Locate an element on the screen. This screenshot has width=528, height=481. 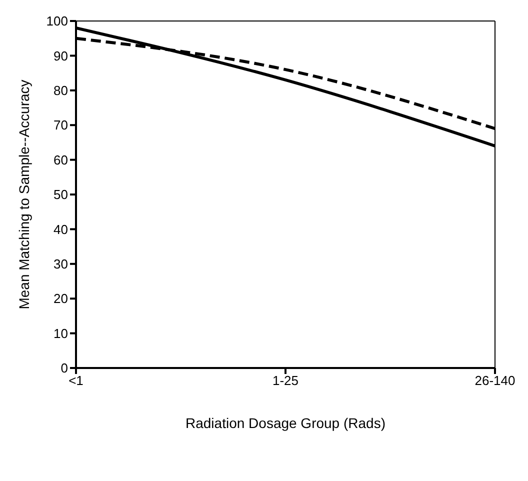
y-tick-label: 60 is located at coordinates (61, 160).